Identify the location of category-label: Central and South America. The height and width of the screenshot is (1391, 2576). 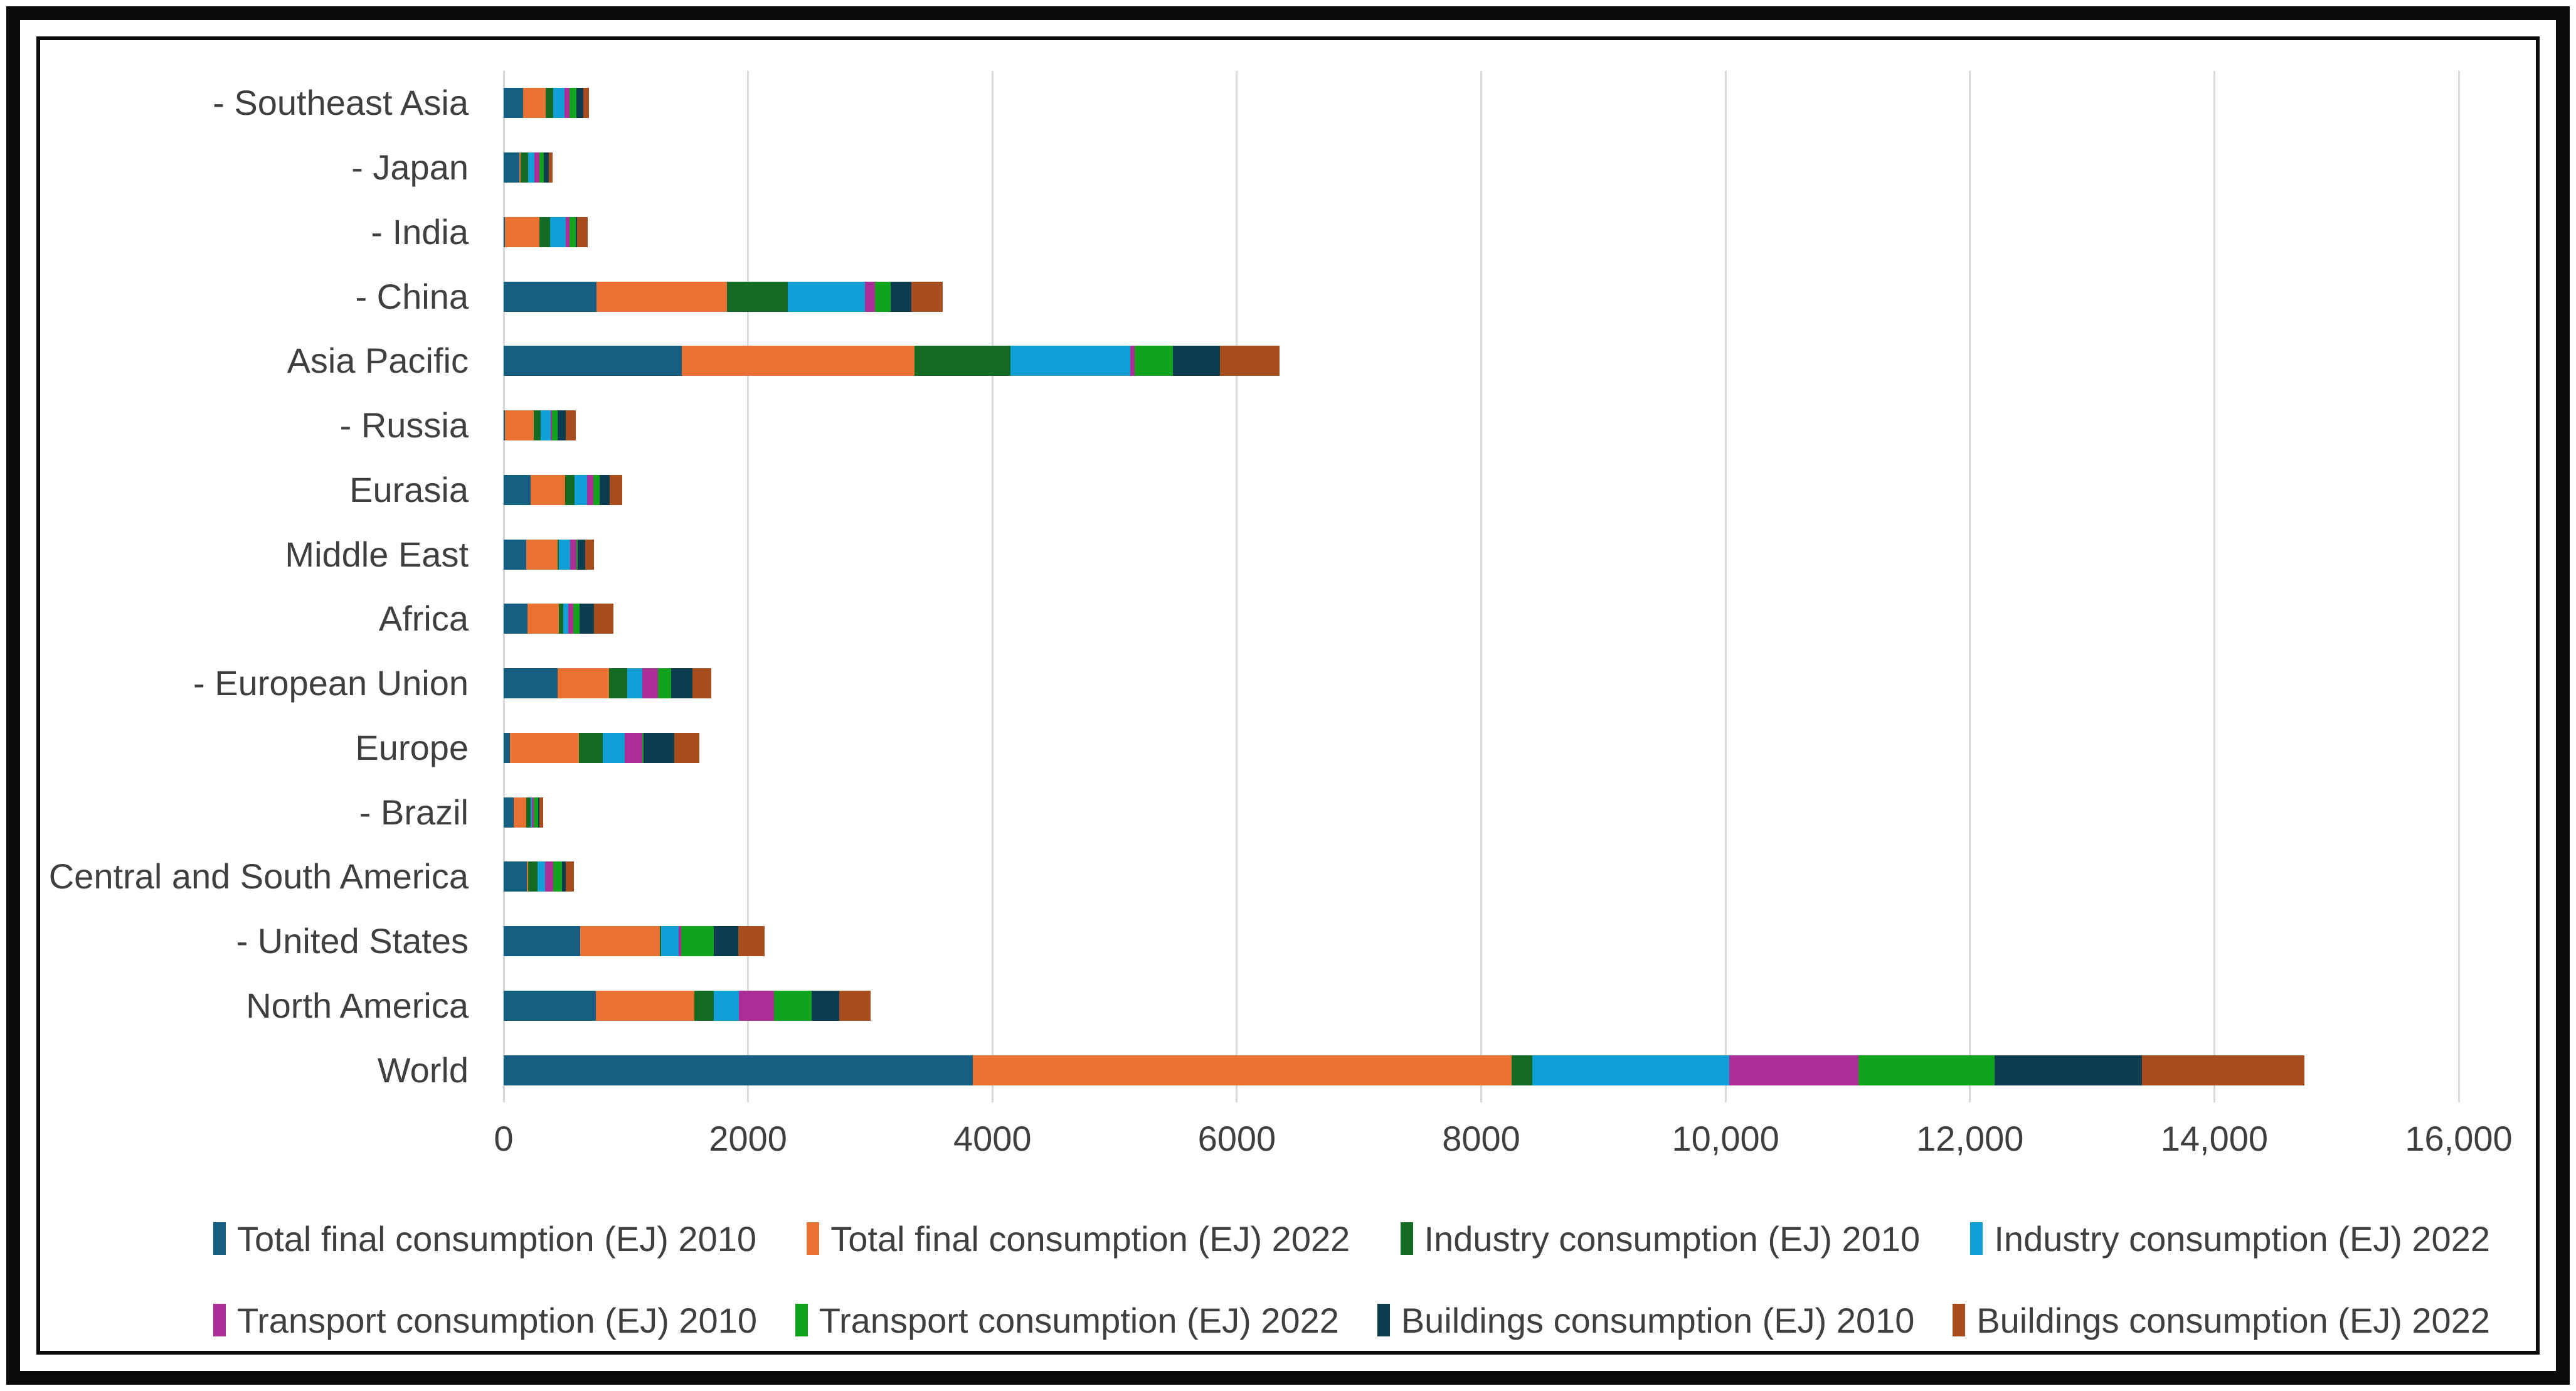
(258, 876).